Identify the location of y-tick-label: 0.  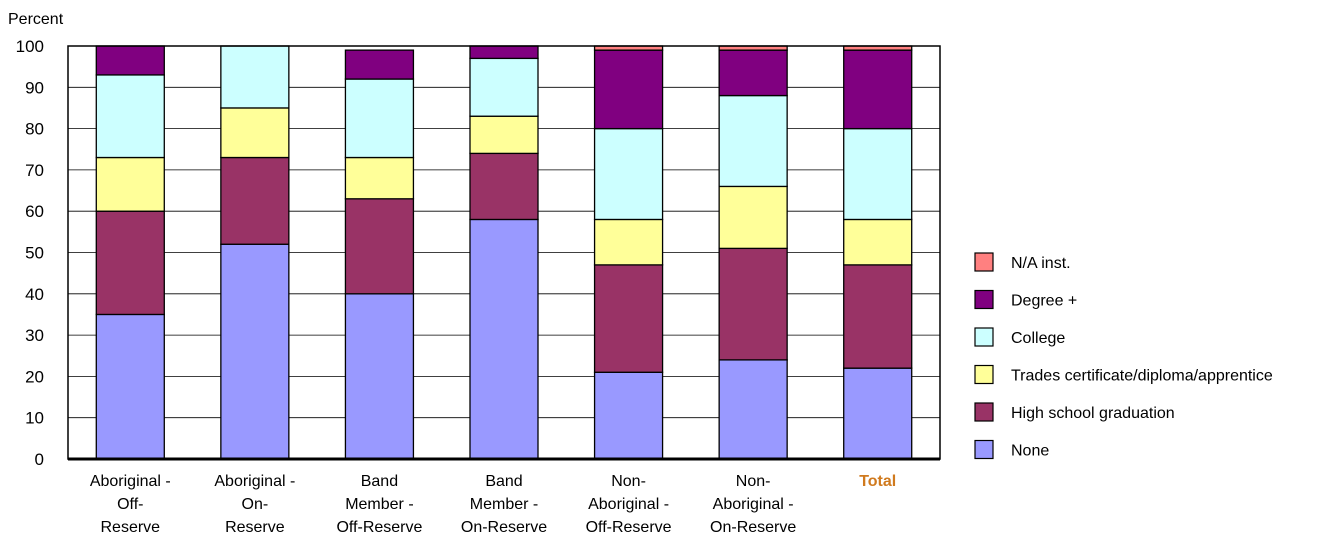
(39, 459).